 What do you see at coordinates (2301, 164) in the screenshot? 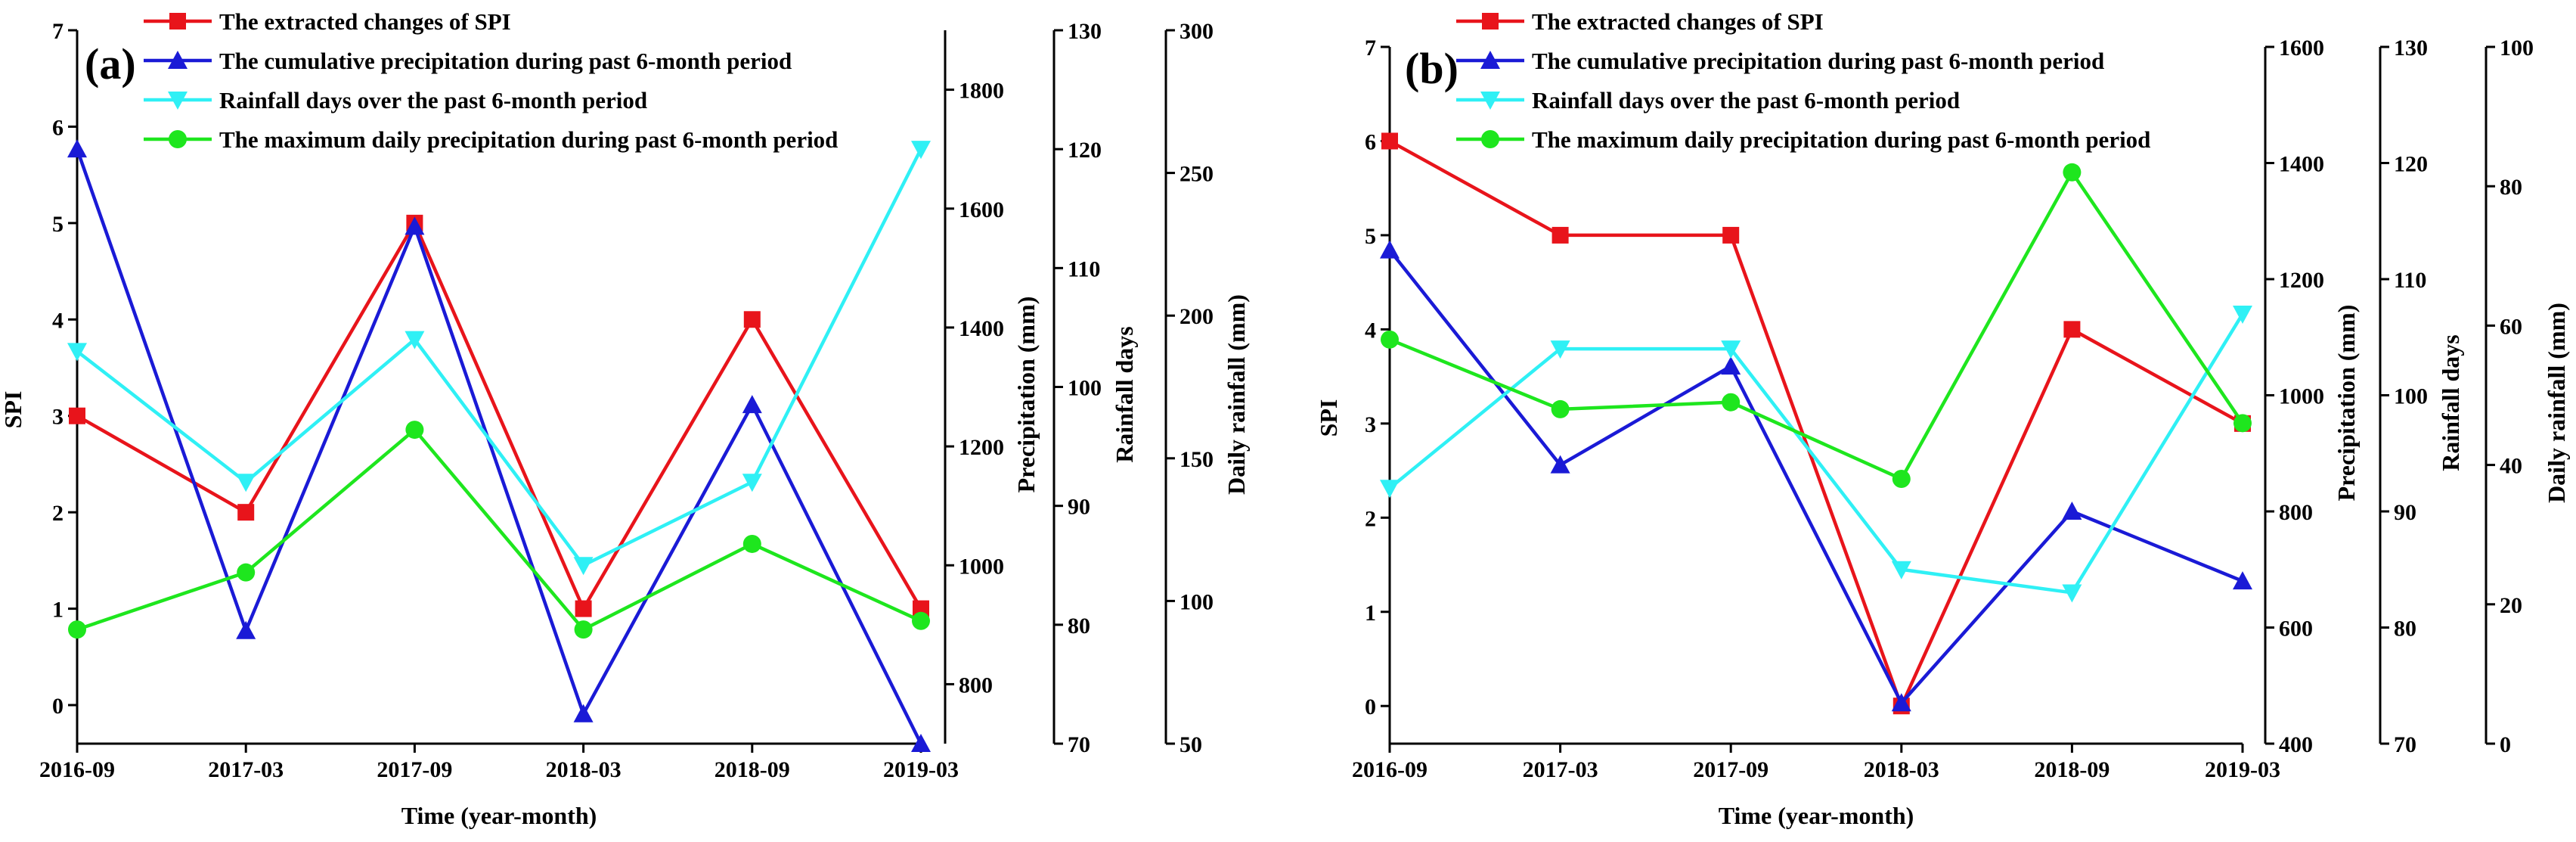
I see `precip-tick-label: 1400` at bounding box center [2301, 164].